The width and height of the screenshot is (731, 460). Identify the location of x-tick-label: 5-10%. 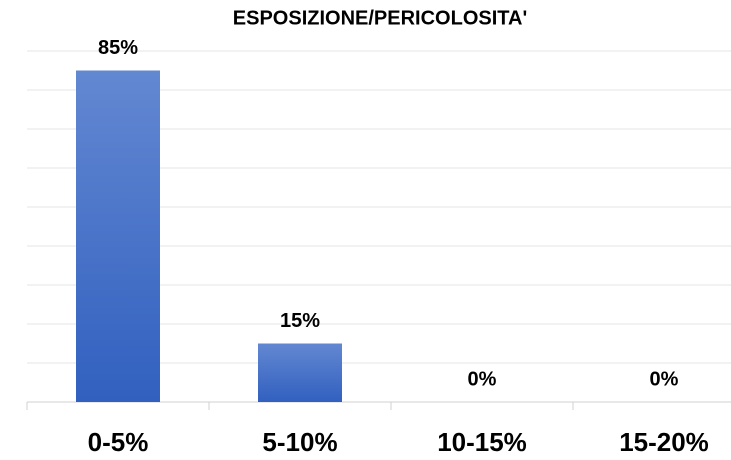
(299, 442).